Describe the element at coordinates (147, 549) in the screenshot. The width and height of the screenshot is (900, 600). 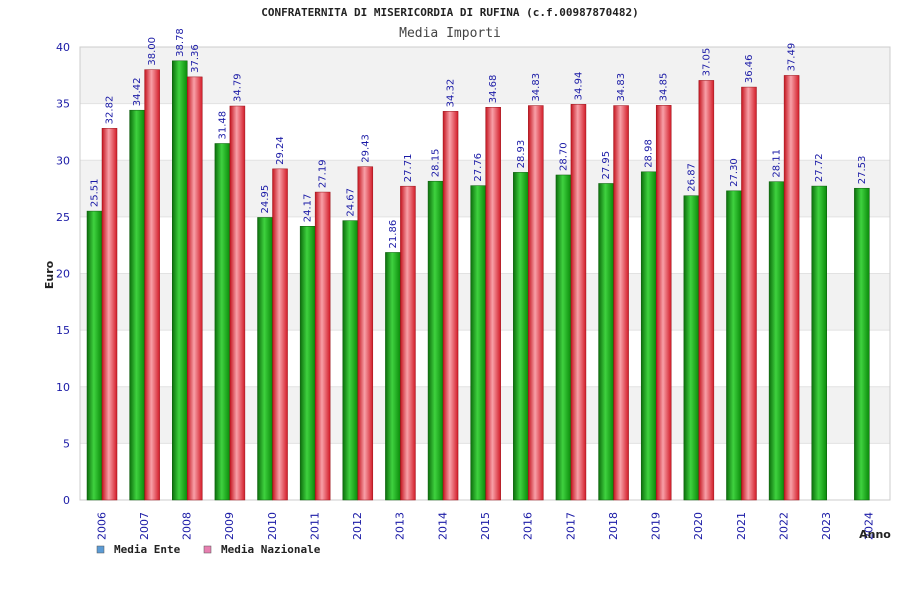
I see `legend-label-media-ente: Media Ente` at that location.